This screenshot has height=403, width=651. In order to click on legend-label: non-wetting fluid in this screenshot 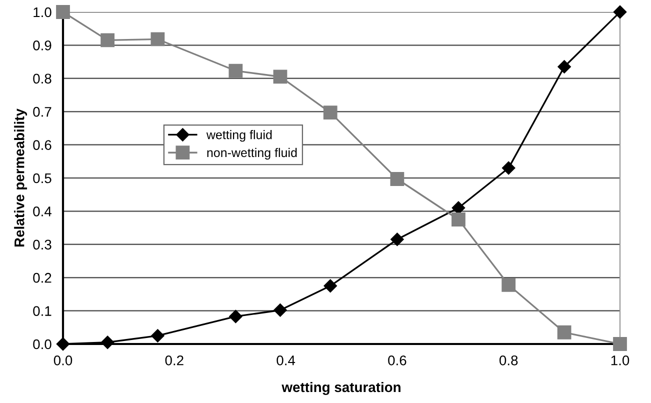, I will do `click(252, 154)`.